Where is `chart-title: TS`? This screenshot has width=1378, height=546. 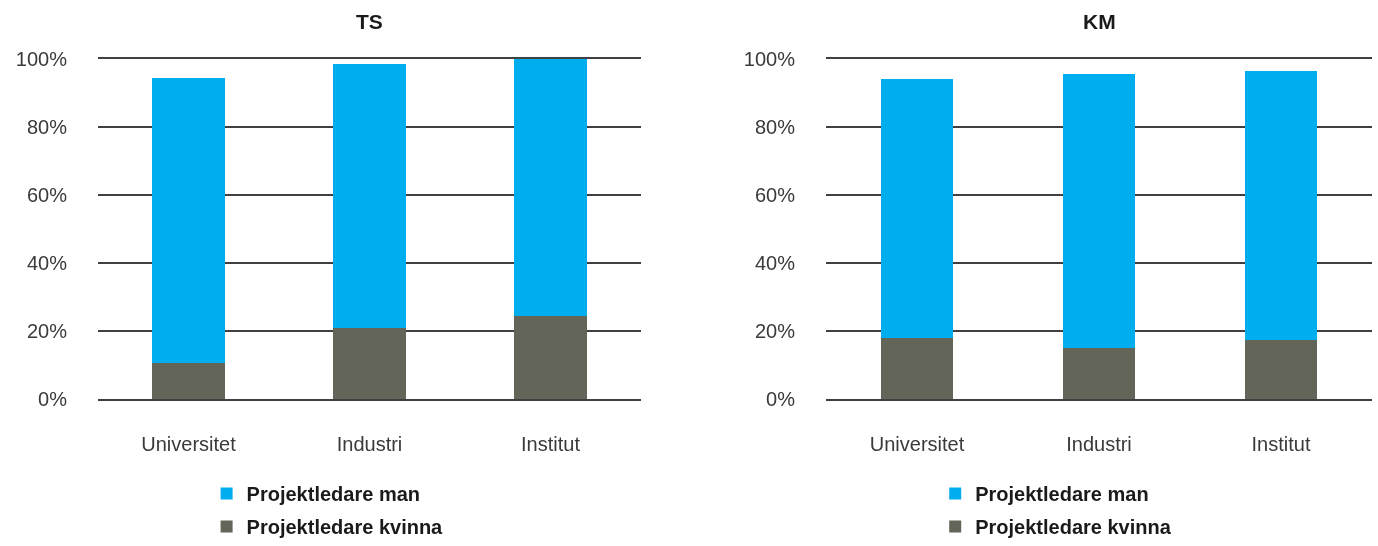 chart-title: TS is located at coordinates (369, 21).